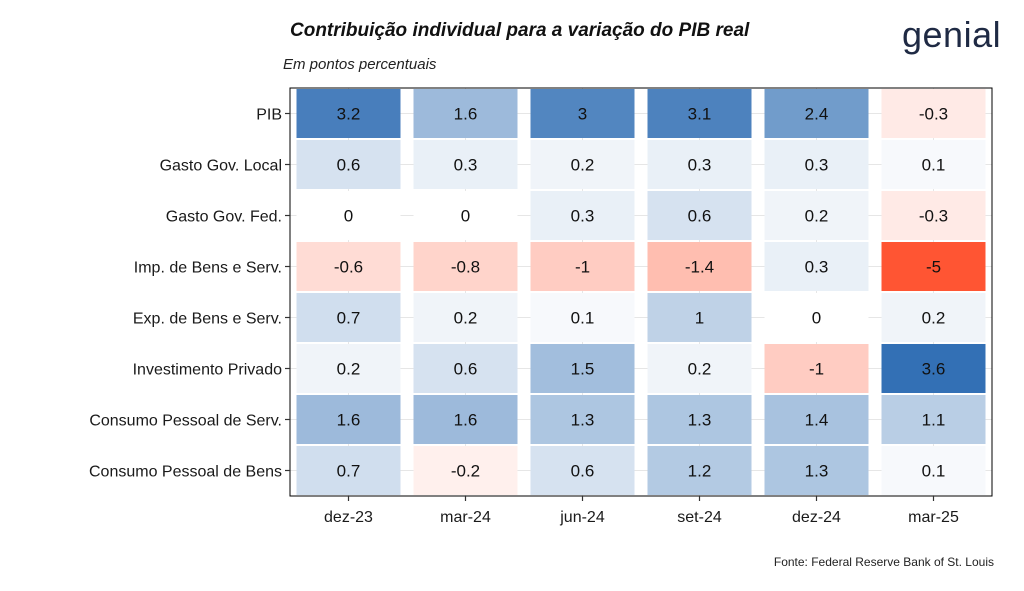 The height and width of the screenshot is (591, 1024). I want to click on cell-value-label: 3.2, so click(349, 114).